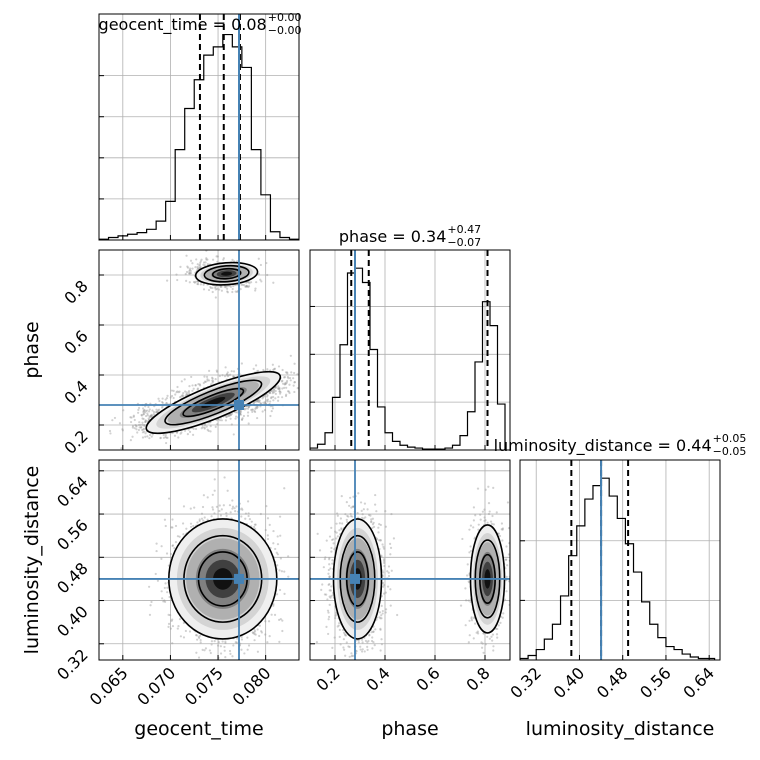 This screenshot has height=760, width=760. Describe the element at coordinates (227, 273) in the screenshot. I see `density-region` at that location.